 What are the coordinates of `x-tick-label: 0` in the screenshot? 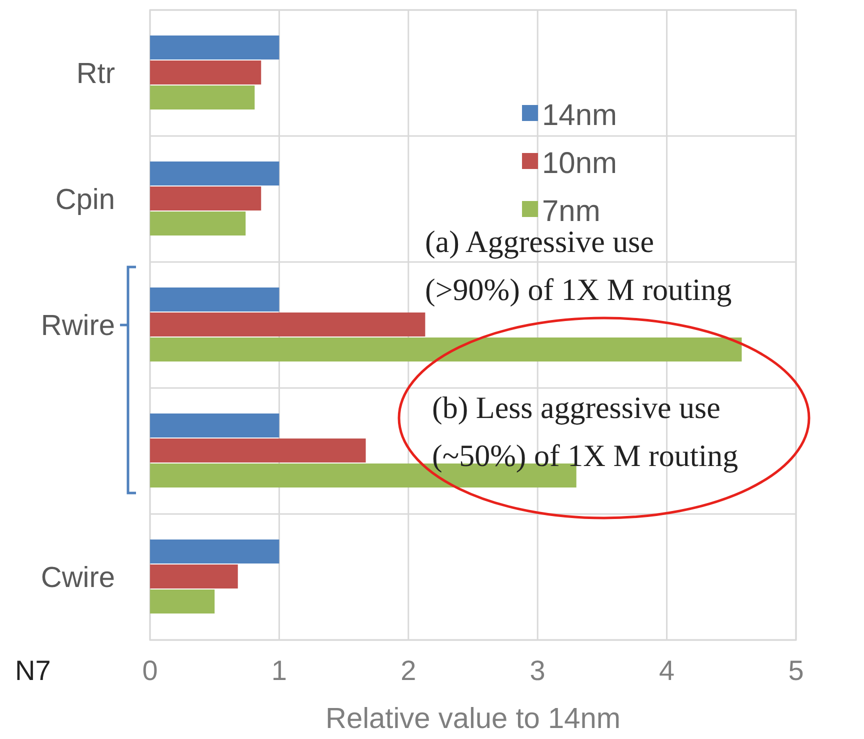 It's located at (150, 670).